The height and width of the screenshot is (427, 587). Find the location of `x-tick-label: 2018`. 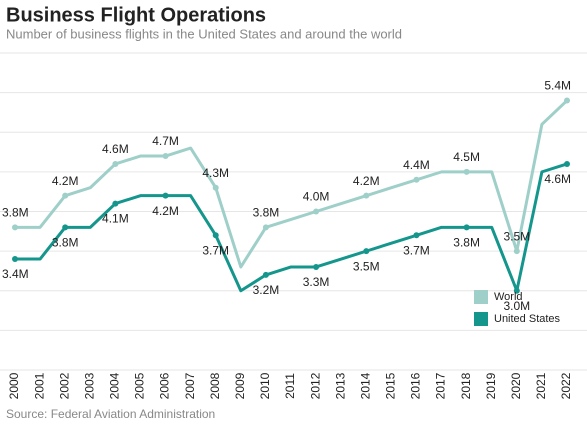

x-tick-label: 2018 is located at coordinates (466, 385).